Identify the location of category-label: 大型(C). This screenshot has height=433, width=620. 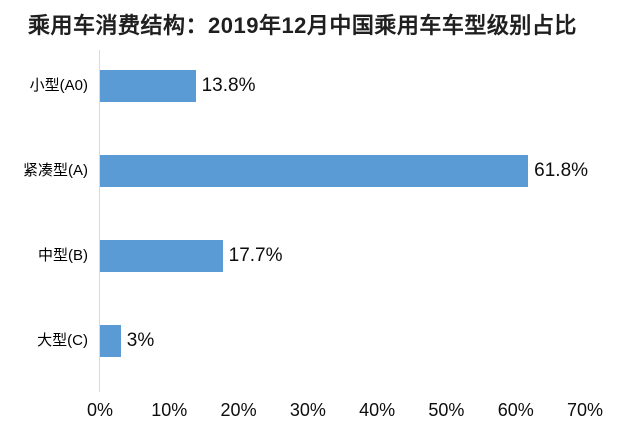
(62, 340).